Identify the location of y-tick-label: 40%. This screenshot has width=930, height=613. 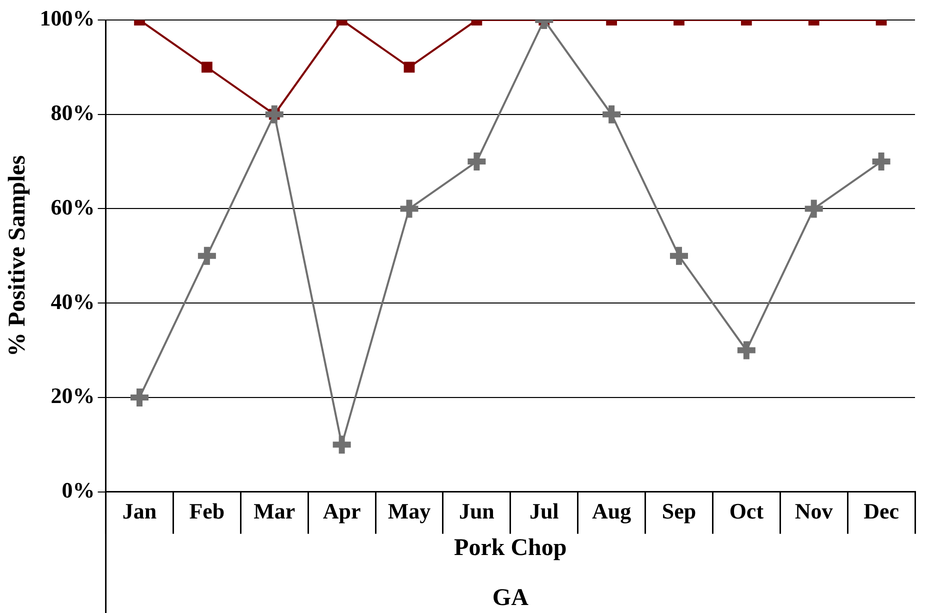
(72, 301).